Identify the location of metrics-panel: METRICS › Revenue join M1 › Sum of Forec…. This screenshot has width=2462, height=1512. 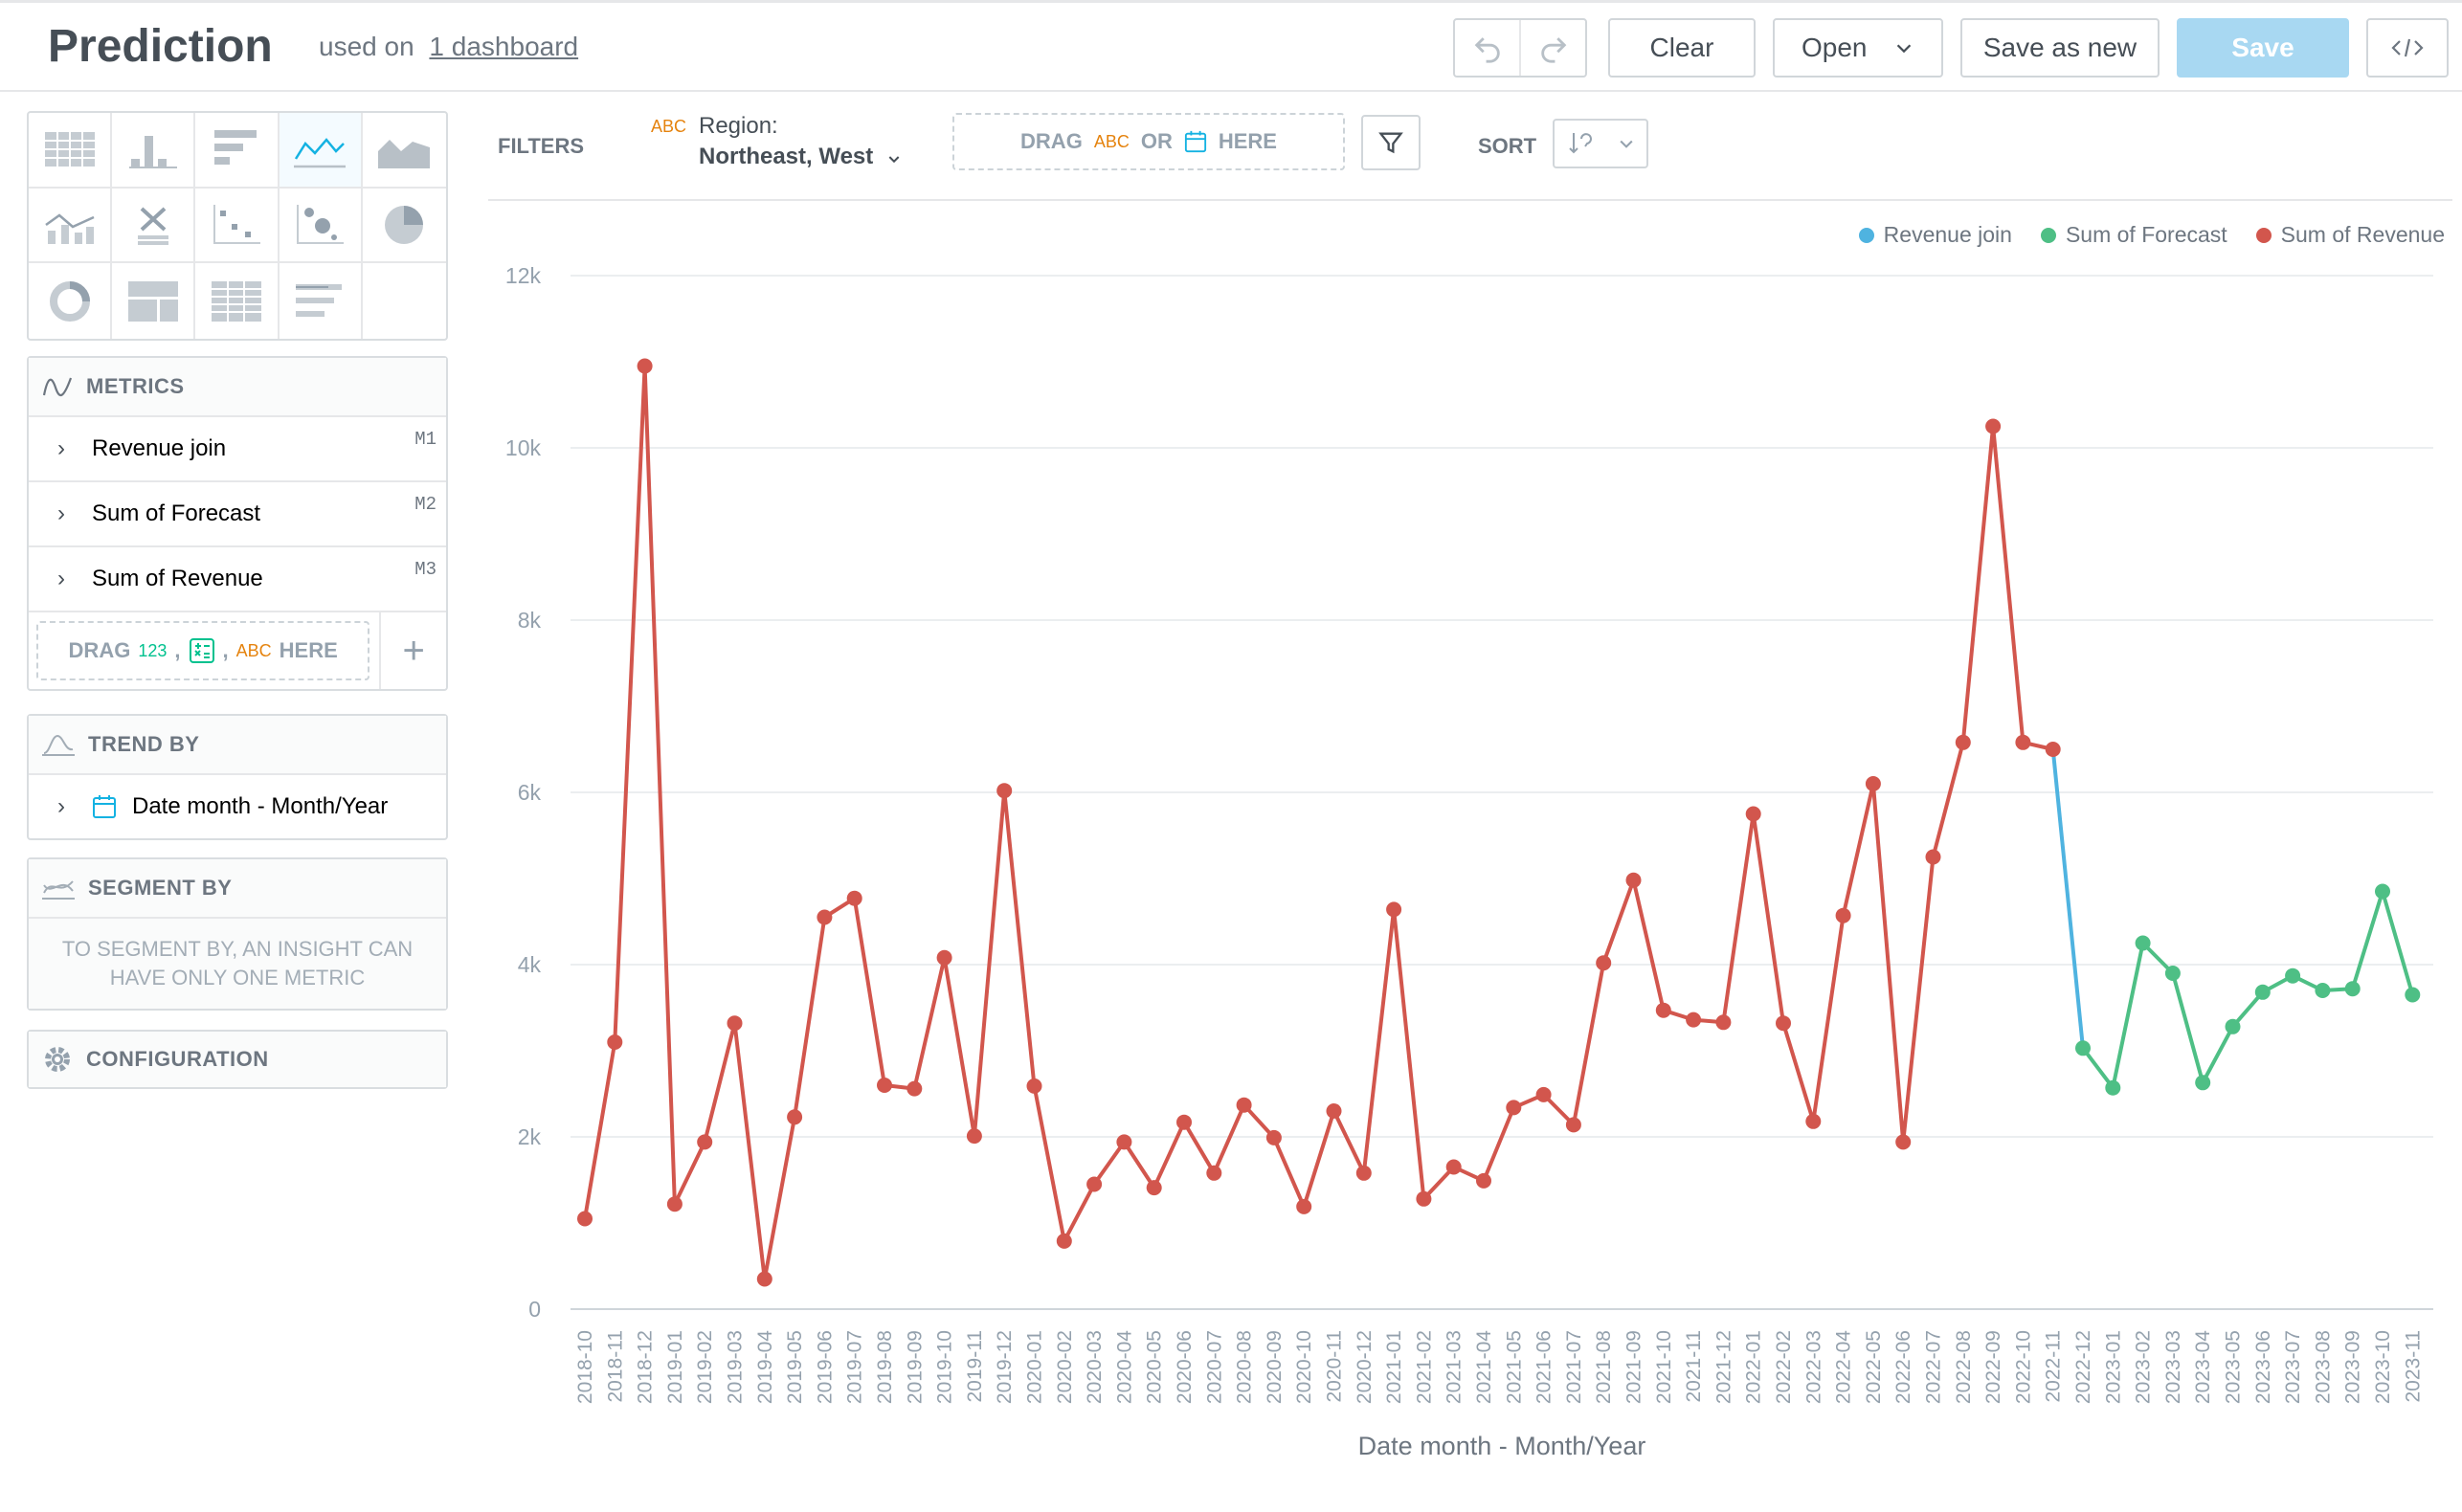
(237, 523).